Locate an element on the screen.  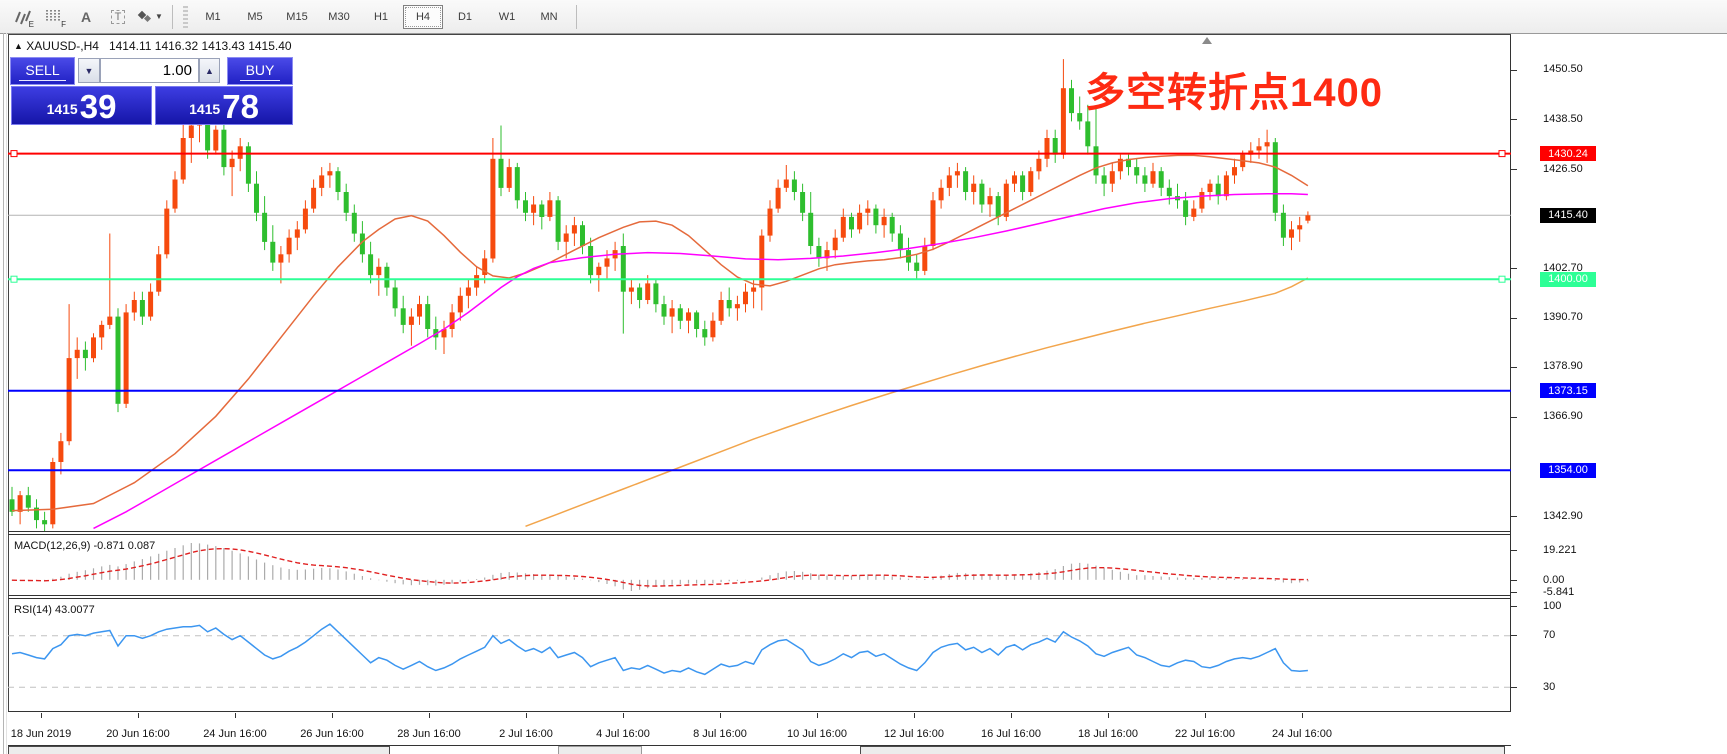
date-tick-label: 28 Jun 16:00 is located at coordinates (429, 734).